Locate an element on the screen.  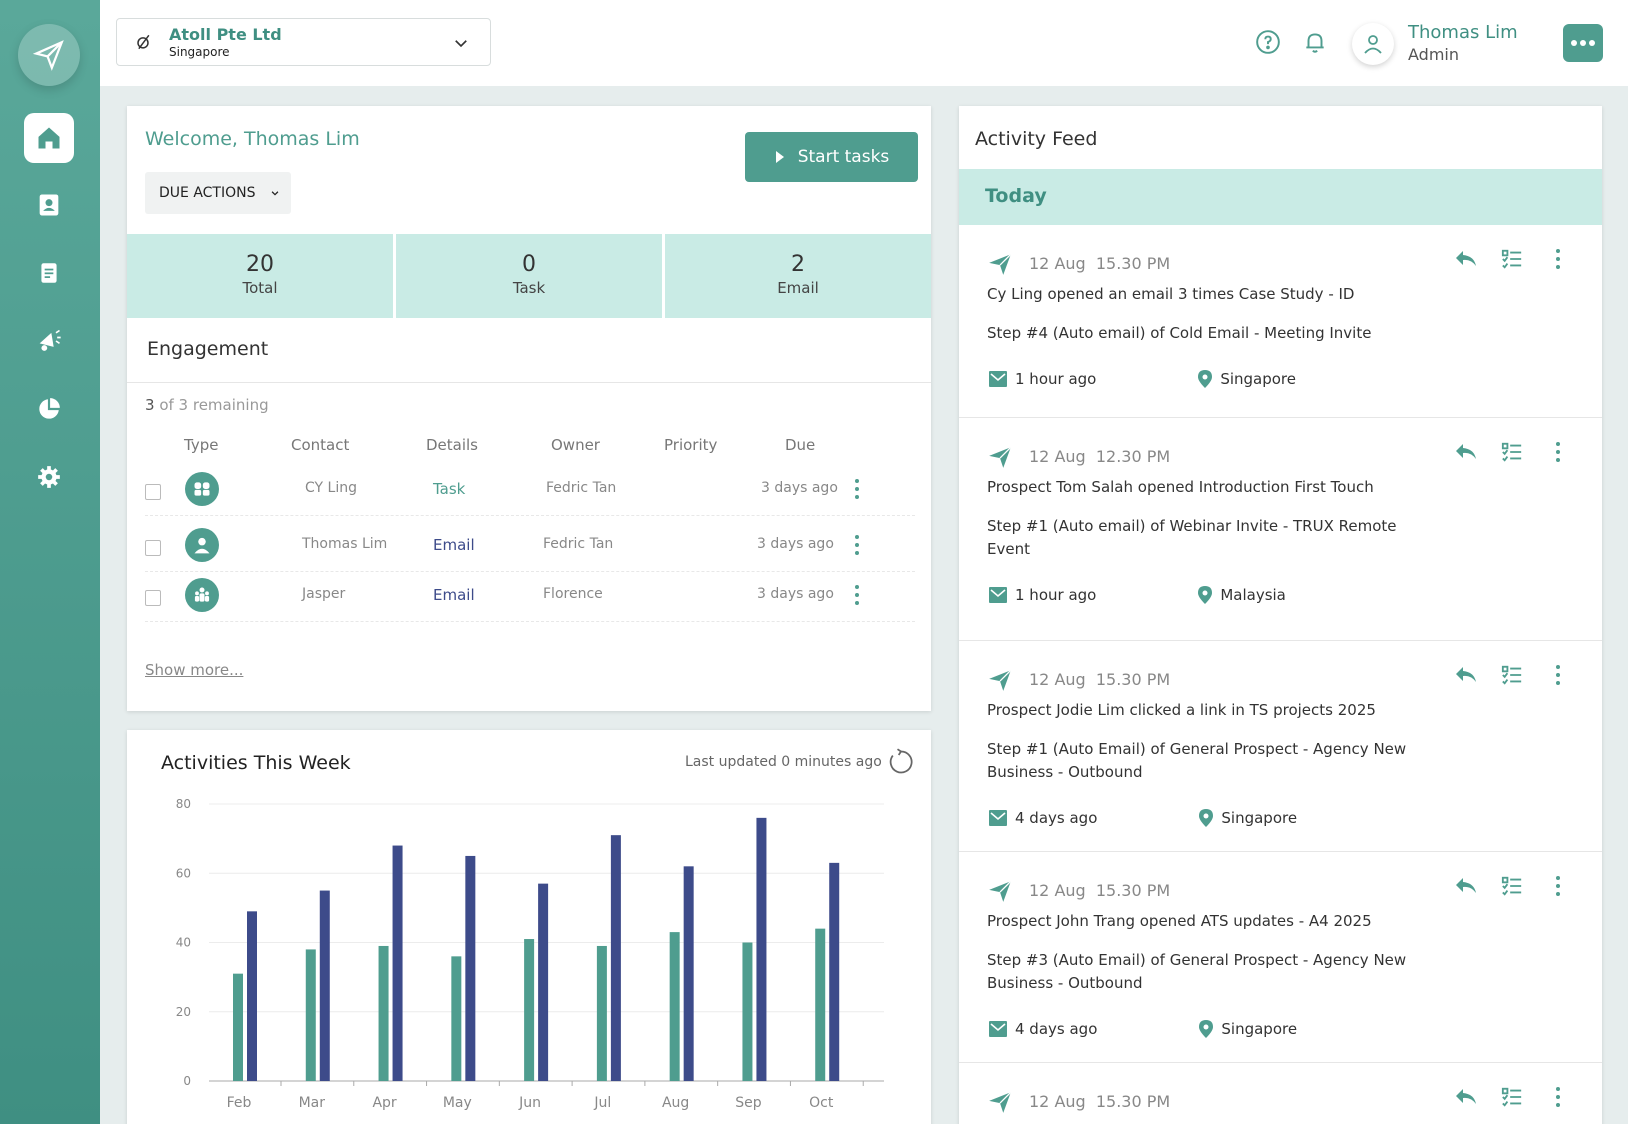
bell-icon is located at coordinates (1315, 43).